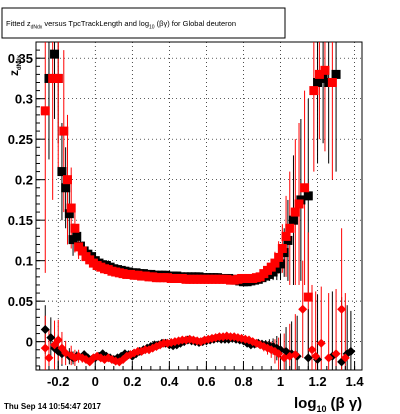 The width and height of the screenshot is (400, 414). I want to click on y-tick-label: 0.35, so click(20, 58).